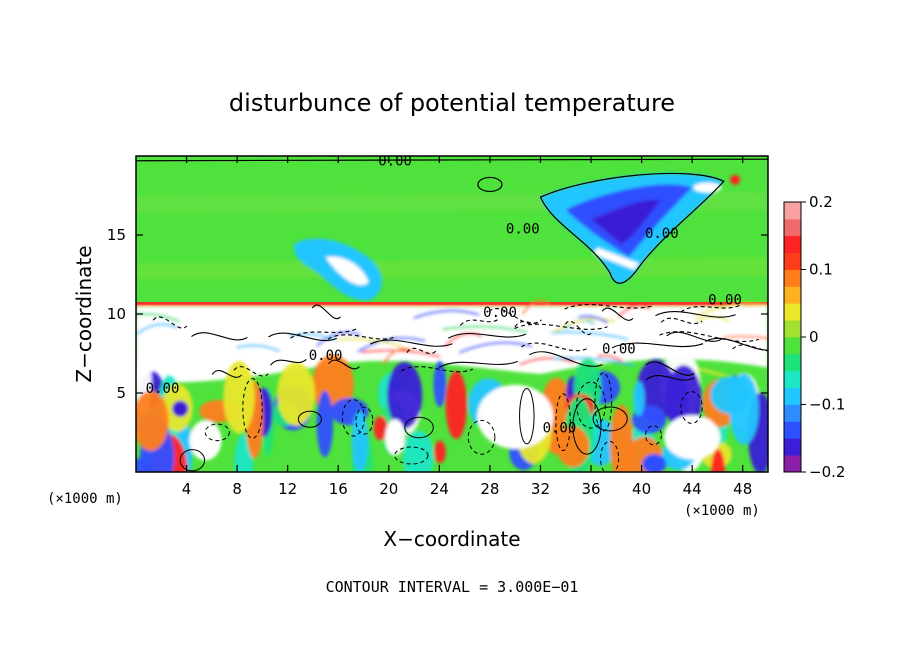 The height and width of the screenshot is (654, 904). What do you see at coordinates (523, 229) in the screenshot?
I see `contour-label-1: 0.00` at bounding box center [523, 229].